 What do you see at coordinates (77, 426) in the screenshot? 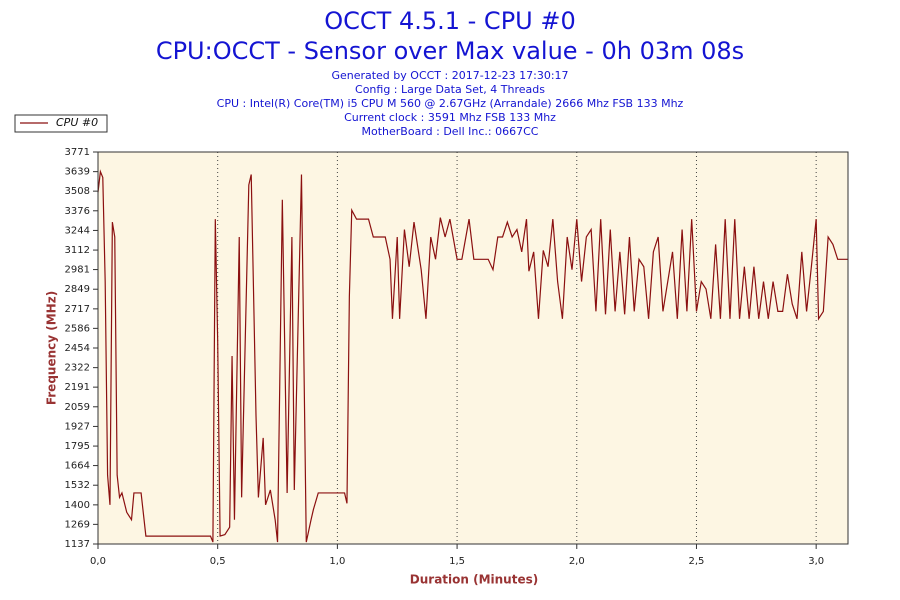
I see `y-tick-label: 1927` at bounding box center [77, 426].